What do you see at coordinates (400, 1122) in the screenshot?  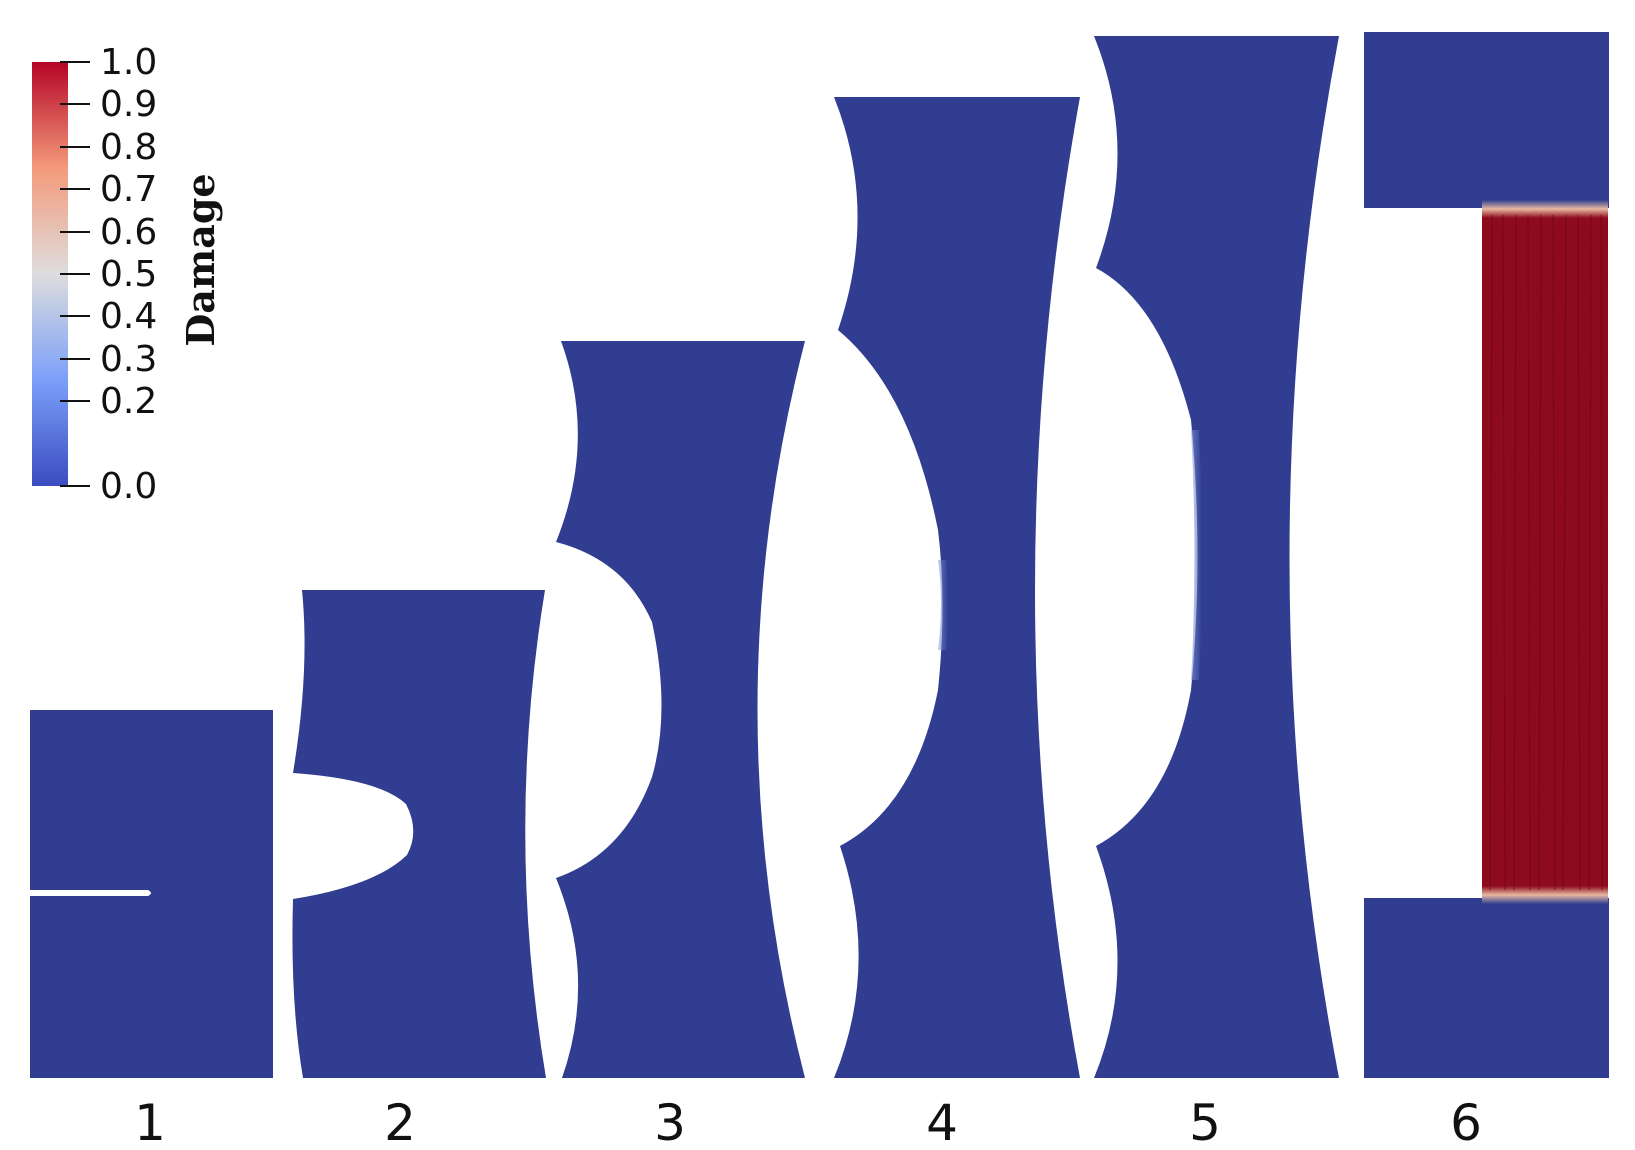 I see `stage-label: 2` at bounding box center [400, 1122].